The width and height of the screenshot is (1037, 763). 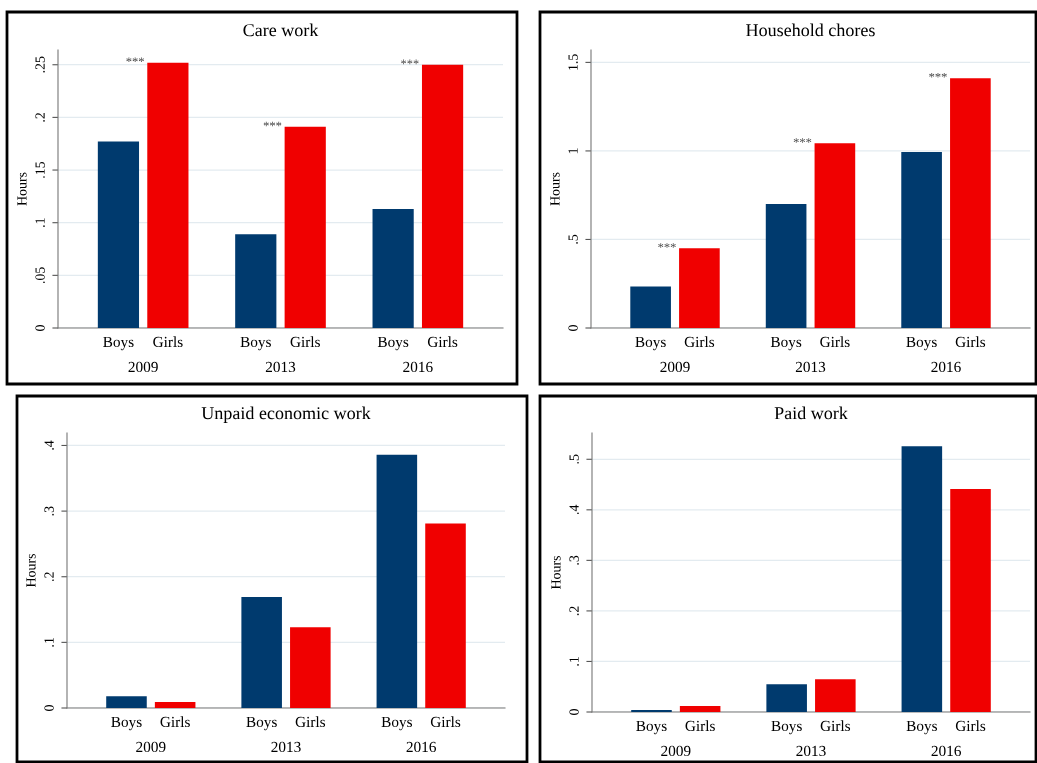 What do you see at coordinates (573, 151) in the screenshot?
I see `y-tick-label: 1` at bounding box center [573, 151].